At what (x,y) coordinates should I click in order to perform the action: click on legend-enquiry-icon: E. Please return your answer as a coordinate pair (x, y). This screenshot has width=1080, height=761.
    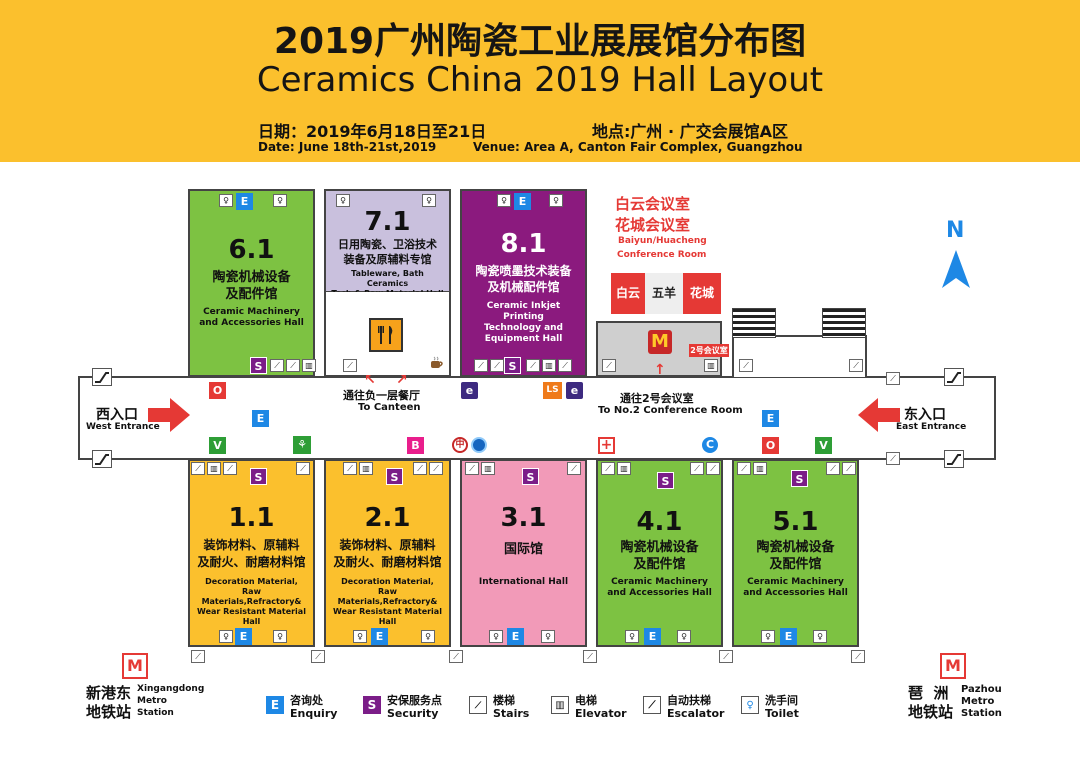
    Looking at the image, I should click on (275, 705).